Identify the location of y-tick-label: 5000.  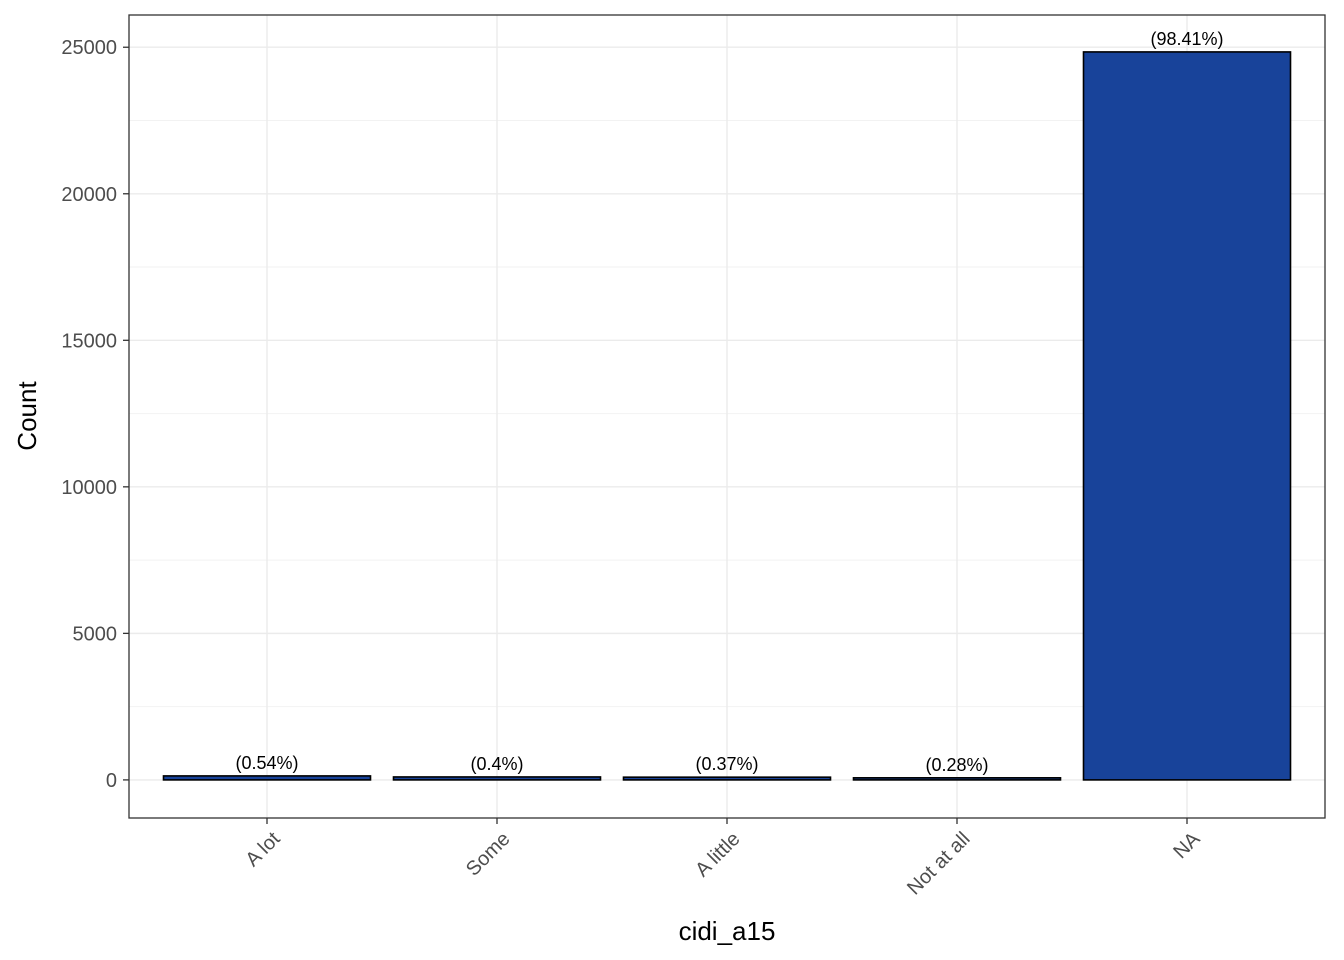
(95, 634).